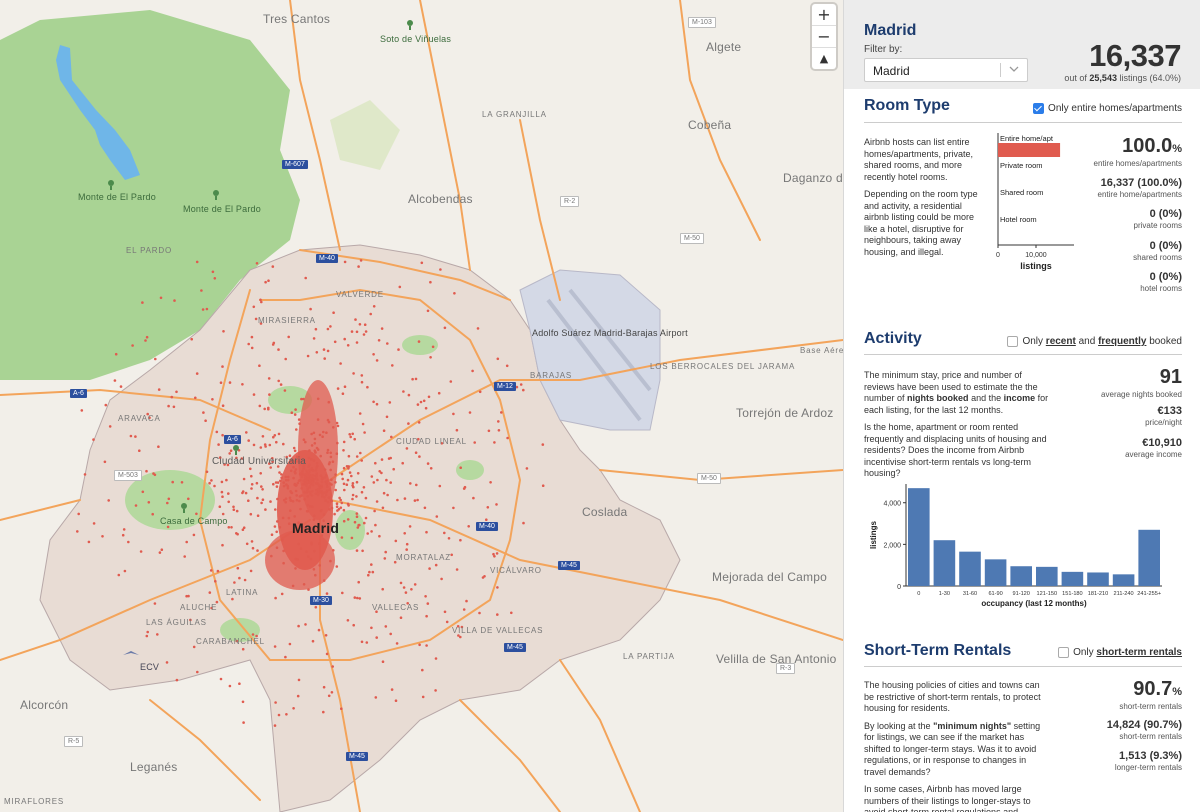  Describe the element at coordinates (907, 105) in the screenshot. I see `room-type-title: Room Type` at that location.